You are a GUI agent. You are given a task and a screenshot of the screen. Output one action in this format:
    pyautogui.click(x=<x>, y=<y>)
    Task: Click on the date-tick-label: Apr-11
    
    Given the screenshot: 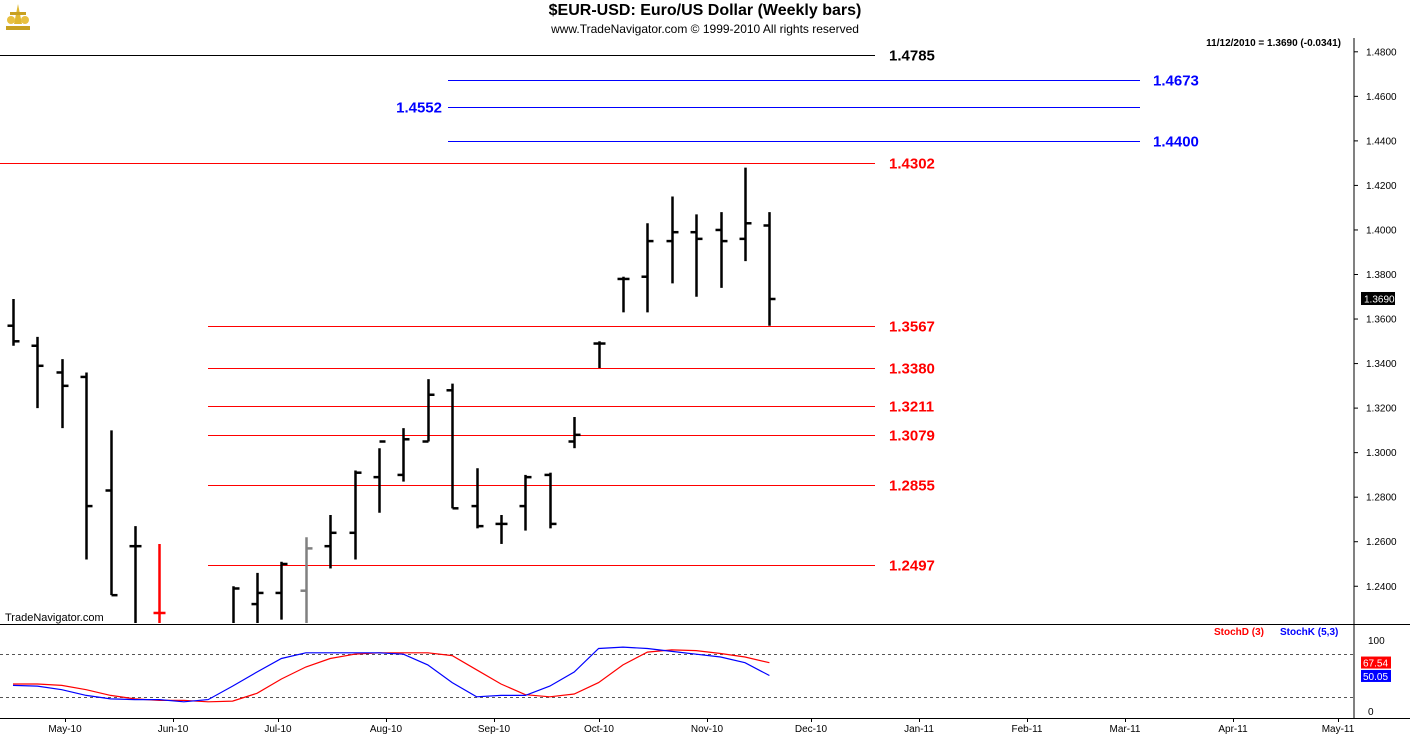 What is the action you would take?
    pyautogui.click(x=1233, y=729)
    